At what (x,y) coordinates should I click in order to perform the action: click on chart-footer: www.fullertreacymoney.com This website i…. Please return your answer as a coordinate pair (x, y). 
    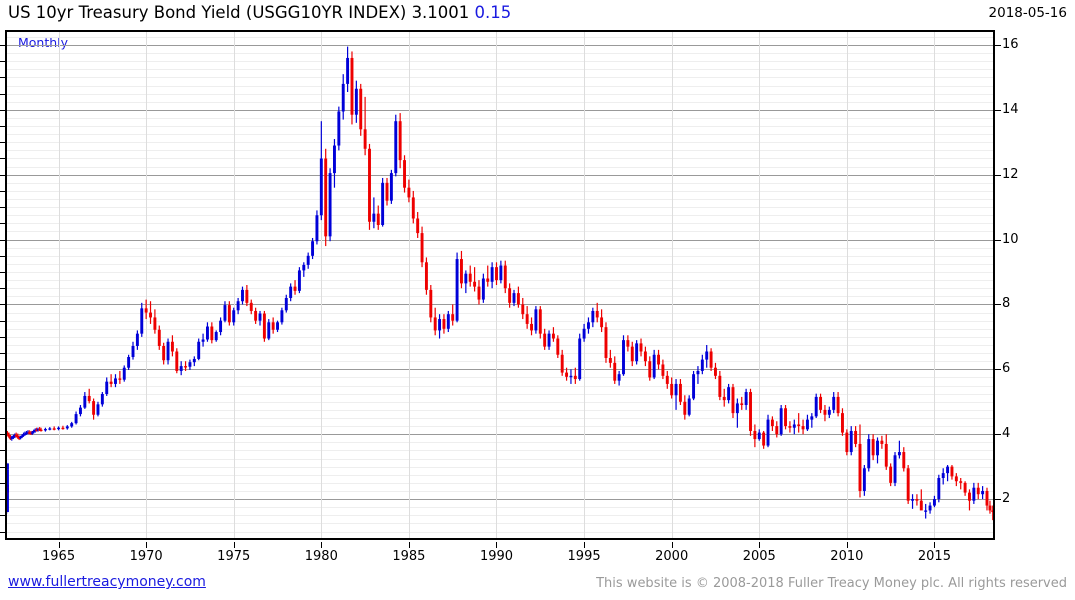
    Looking at the image, I should click on (537, 586).